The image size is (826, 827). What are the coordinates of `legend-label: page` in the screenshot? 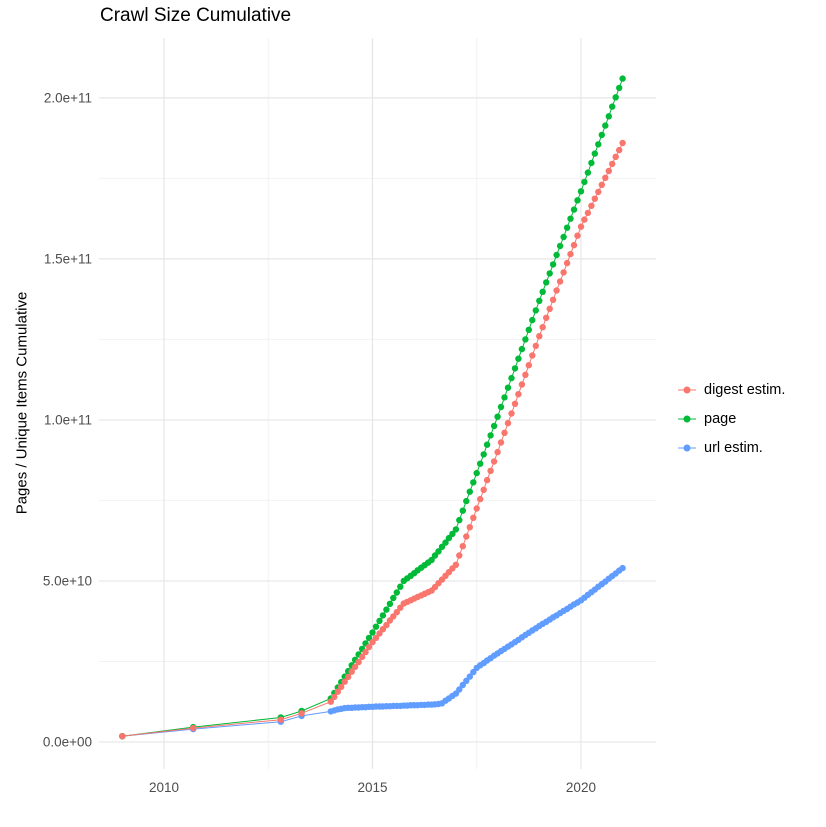 It's located at (720, 419).